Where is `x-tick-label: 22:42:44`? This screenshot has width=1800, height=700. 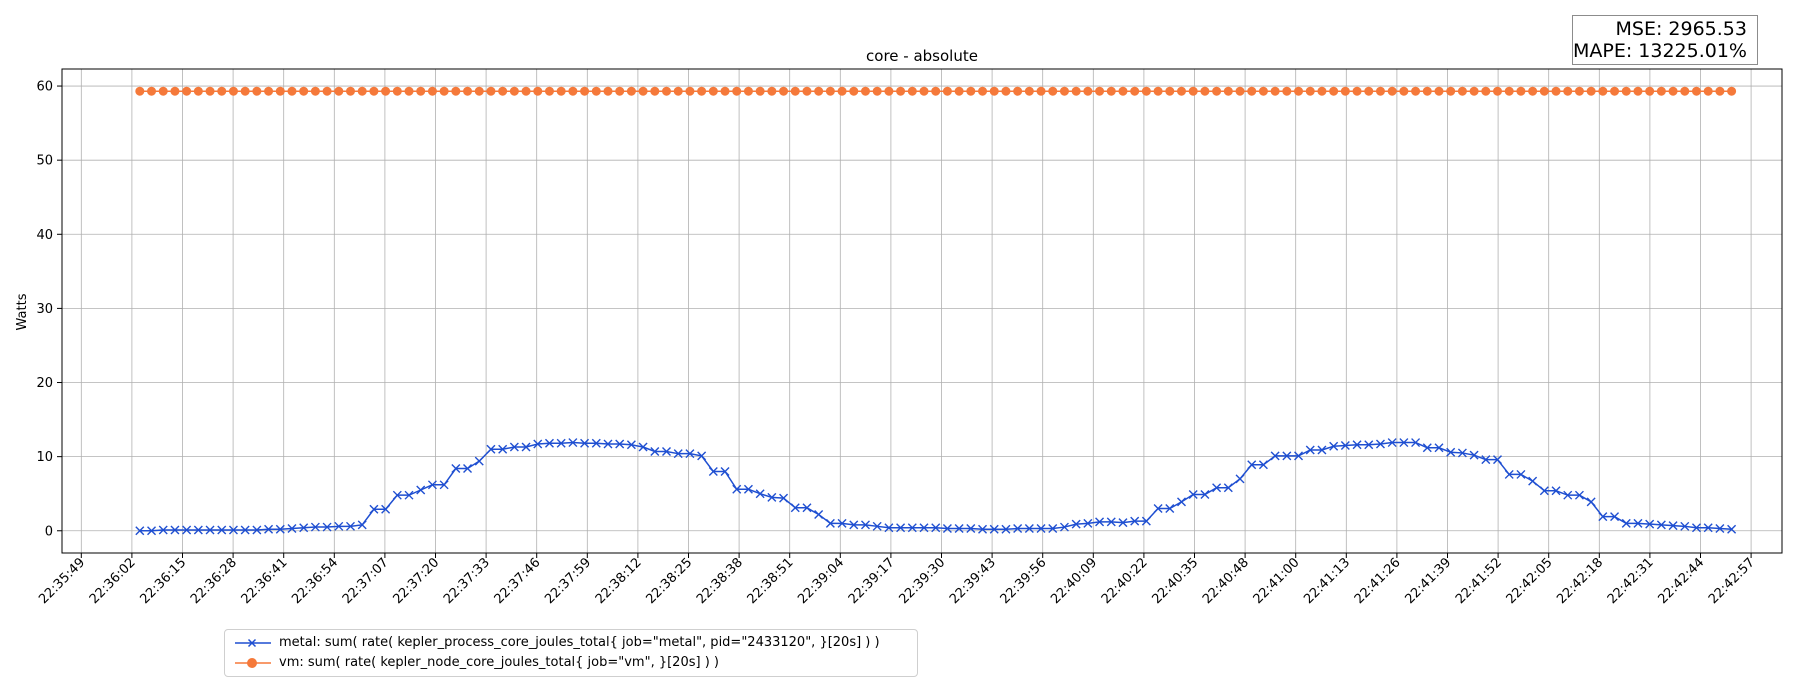
x-tick-label: 22:42:44 is located at coordinates (1681, 581).